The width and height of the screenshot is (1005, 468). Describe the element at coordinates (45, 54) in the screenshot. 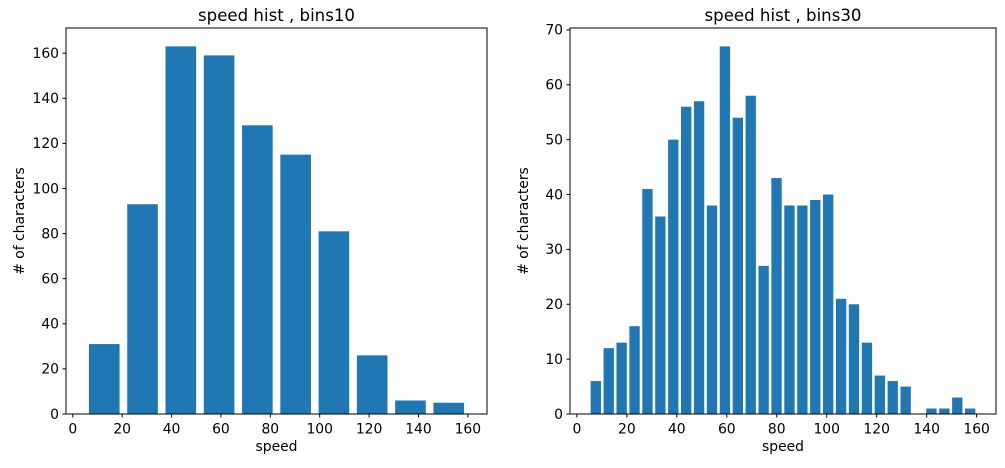

I see `y-tick-label: 160` at that location.